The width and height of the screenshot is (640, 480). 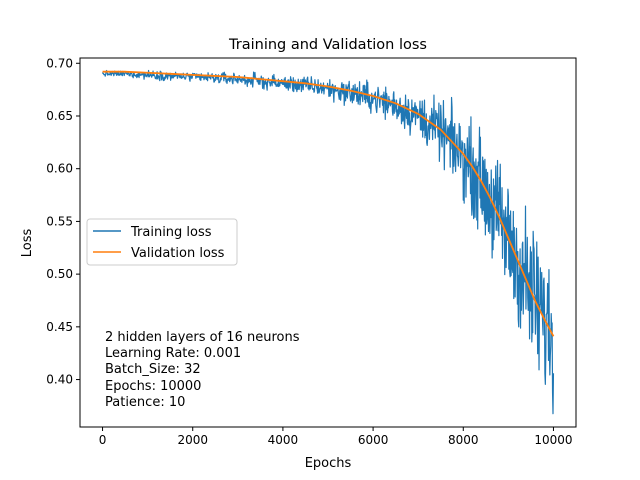 I want to click on y-tick-label: 0.60, so click(x=59, y=169).